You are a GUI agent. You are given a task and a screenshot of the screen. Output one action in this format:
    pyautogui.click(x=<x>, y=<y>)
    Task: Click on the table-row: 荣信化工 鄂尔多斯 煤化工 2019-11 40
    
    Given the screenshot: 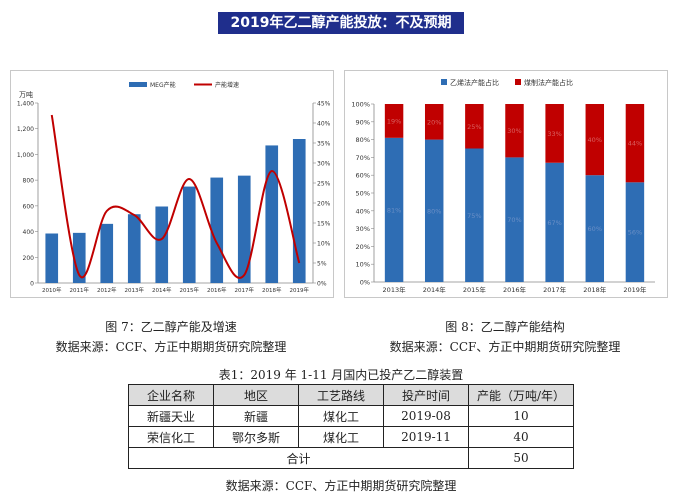 What is the action you would take?
    pyautogui.click(x=351, y=437)
    